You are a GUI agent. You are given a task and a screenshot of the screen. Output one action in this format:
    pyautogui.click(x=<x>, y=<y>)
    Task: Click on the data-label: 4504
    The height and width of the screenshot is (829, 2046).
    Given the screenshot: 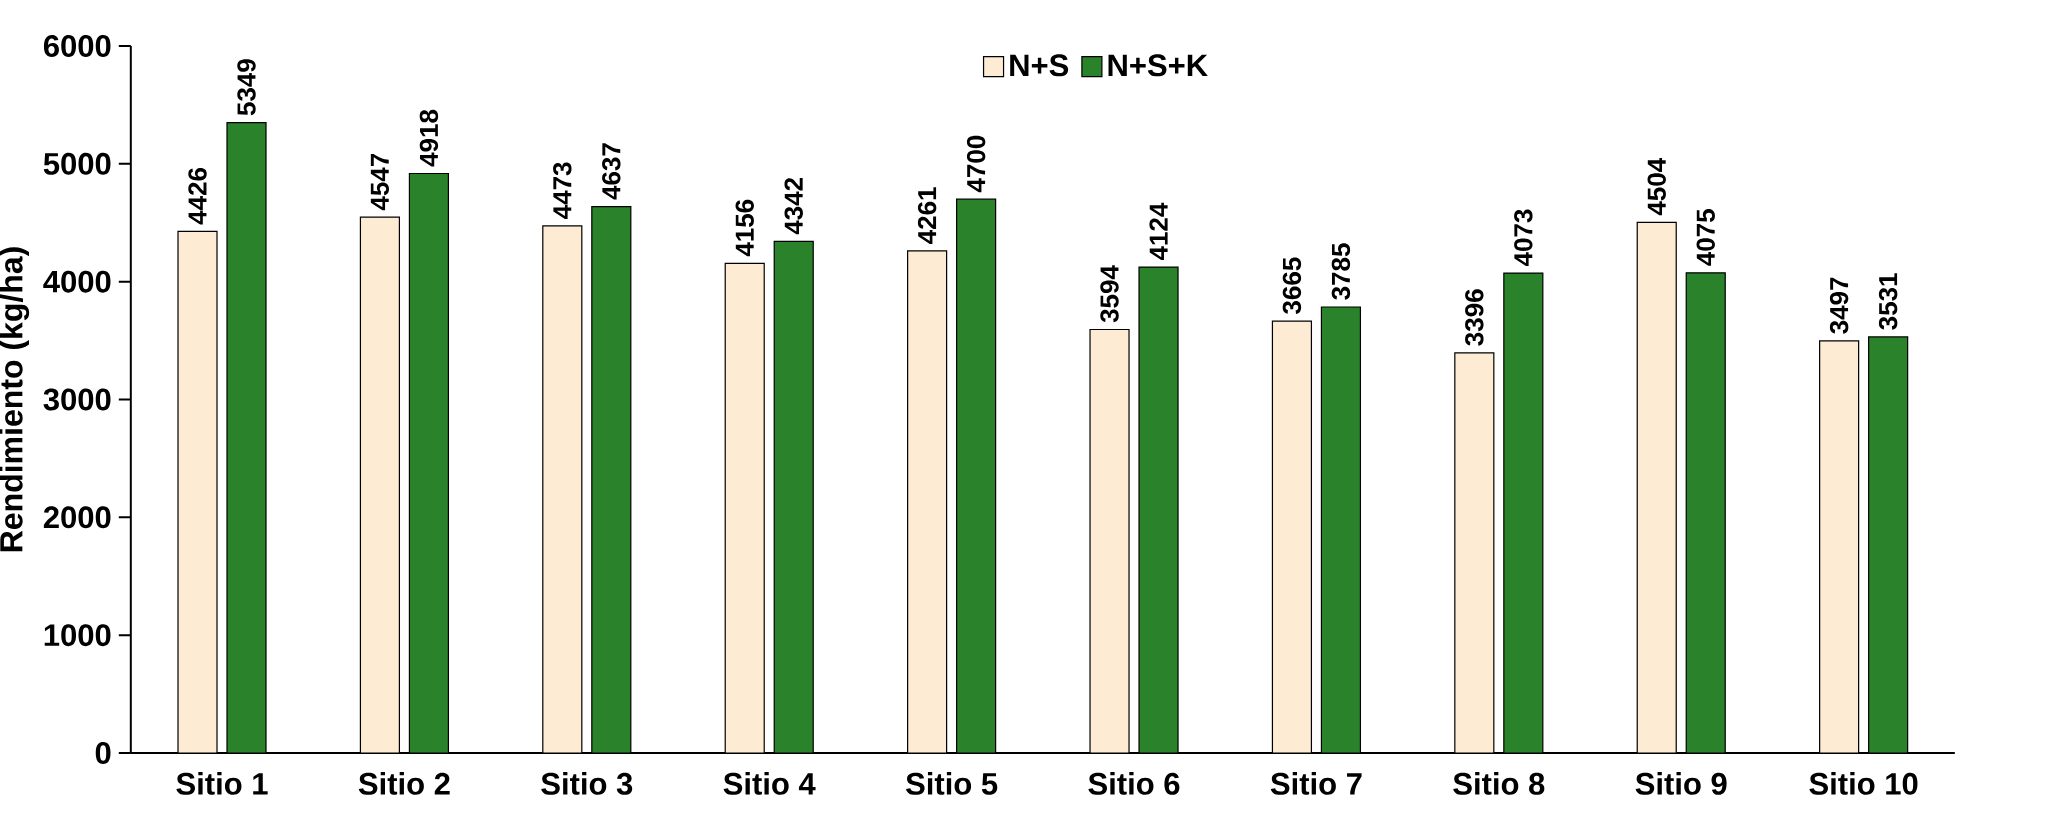 What is the action you would take?
    pyautogui.click(x=1656, y=187)
    